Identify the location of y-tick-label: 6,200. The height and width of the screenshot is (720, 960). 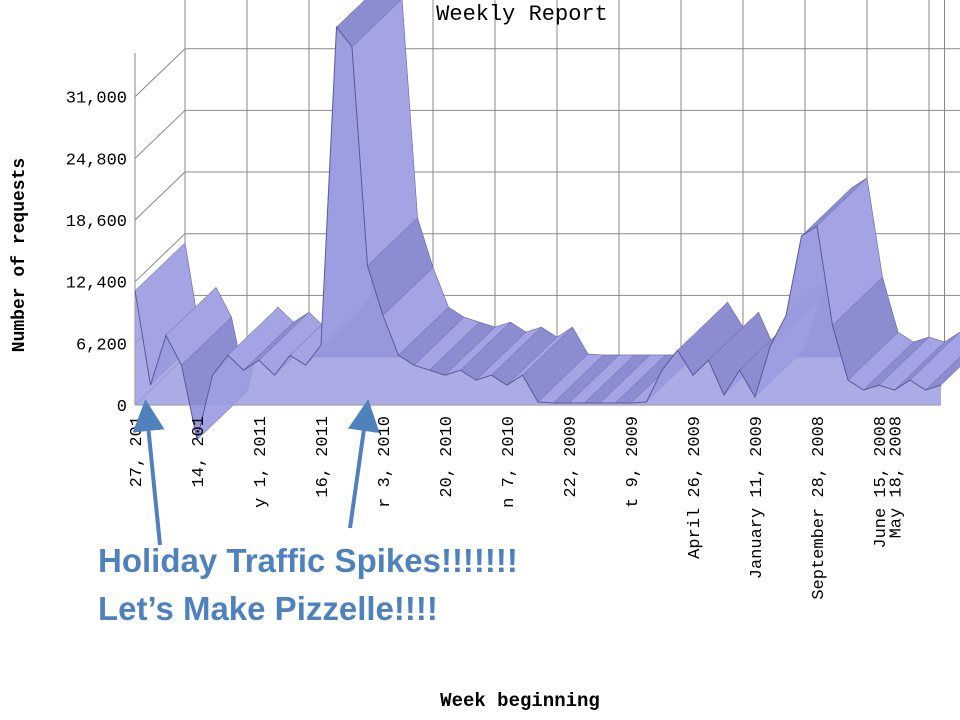
(101, 345).